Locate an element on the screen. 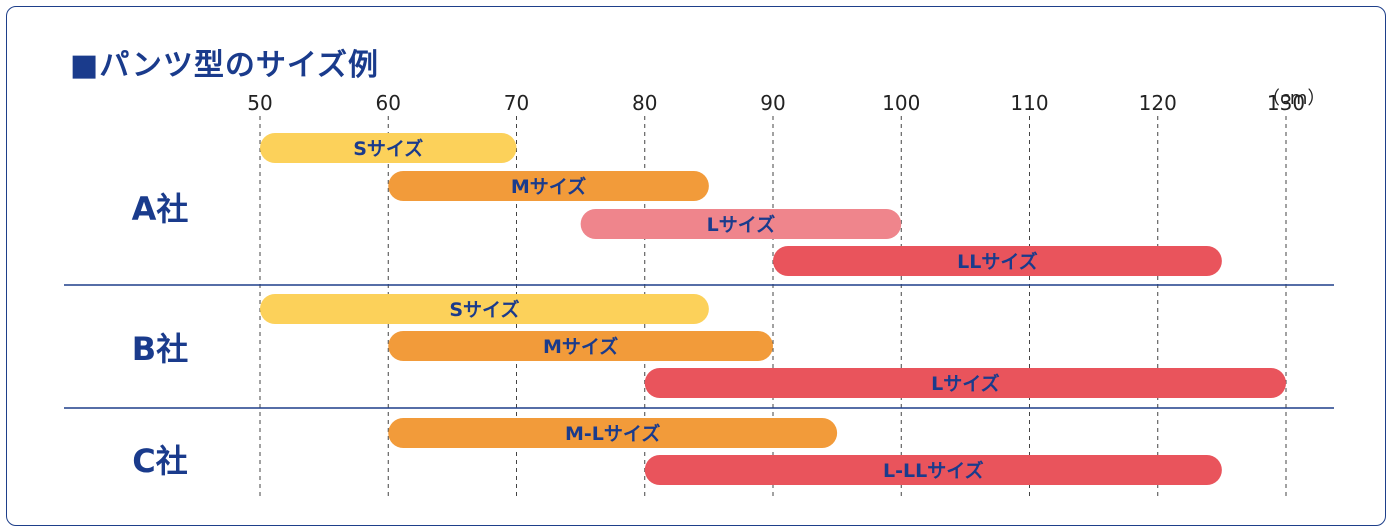 Image resolution: width=1394 pixels, height=531 pixels. bar-label-2-2: Mサイズ is located at coordinates (580, 346).